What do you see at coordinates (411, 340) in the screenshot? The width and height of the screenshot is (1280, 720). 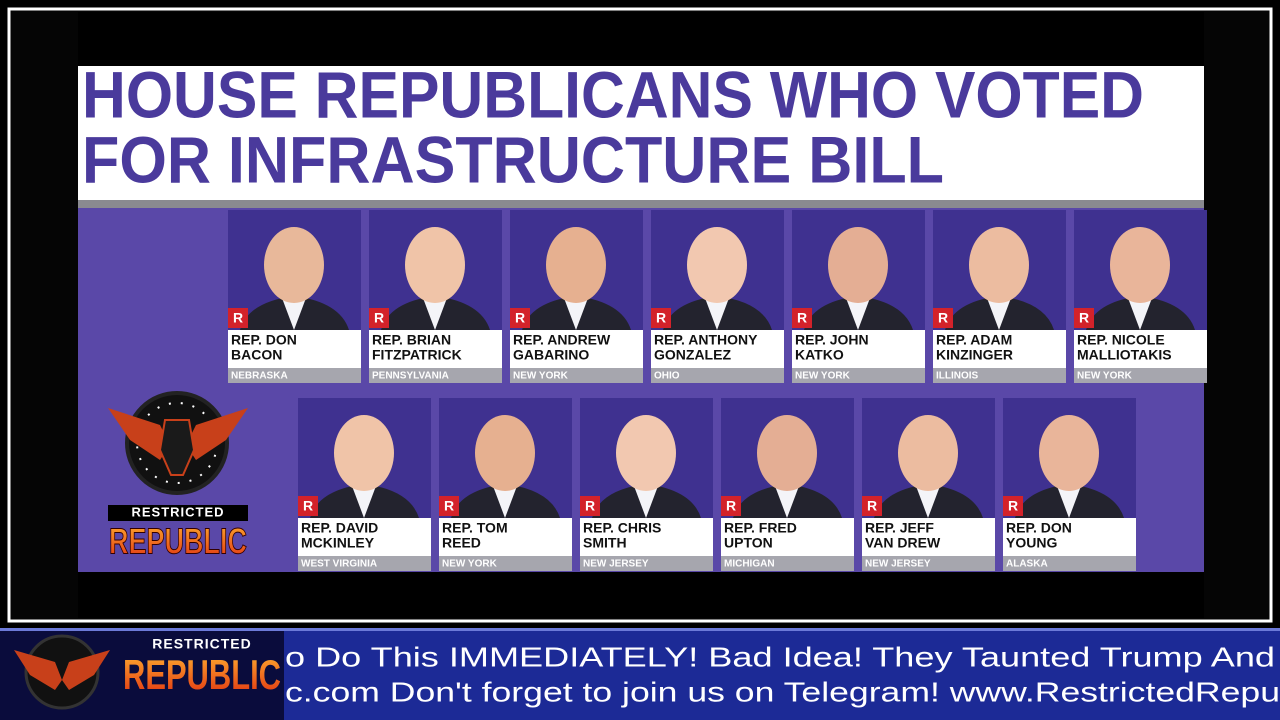 I see `member-name: REP. BRIAN` at bounding box center [411, 340].